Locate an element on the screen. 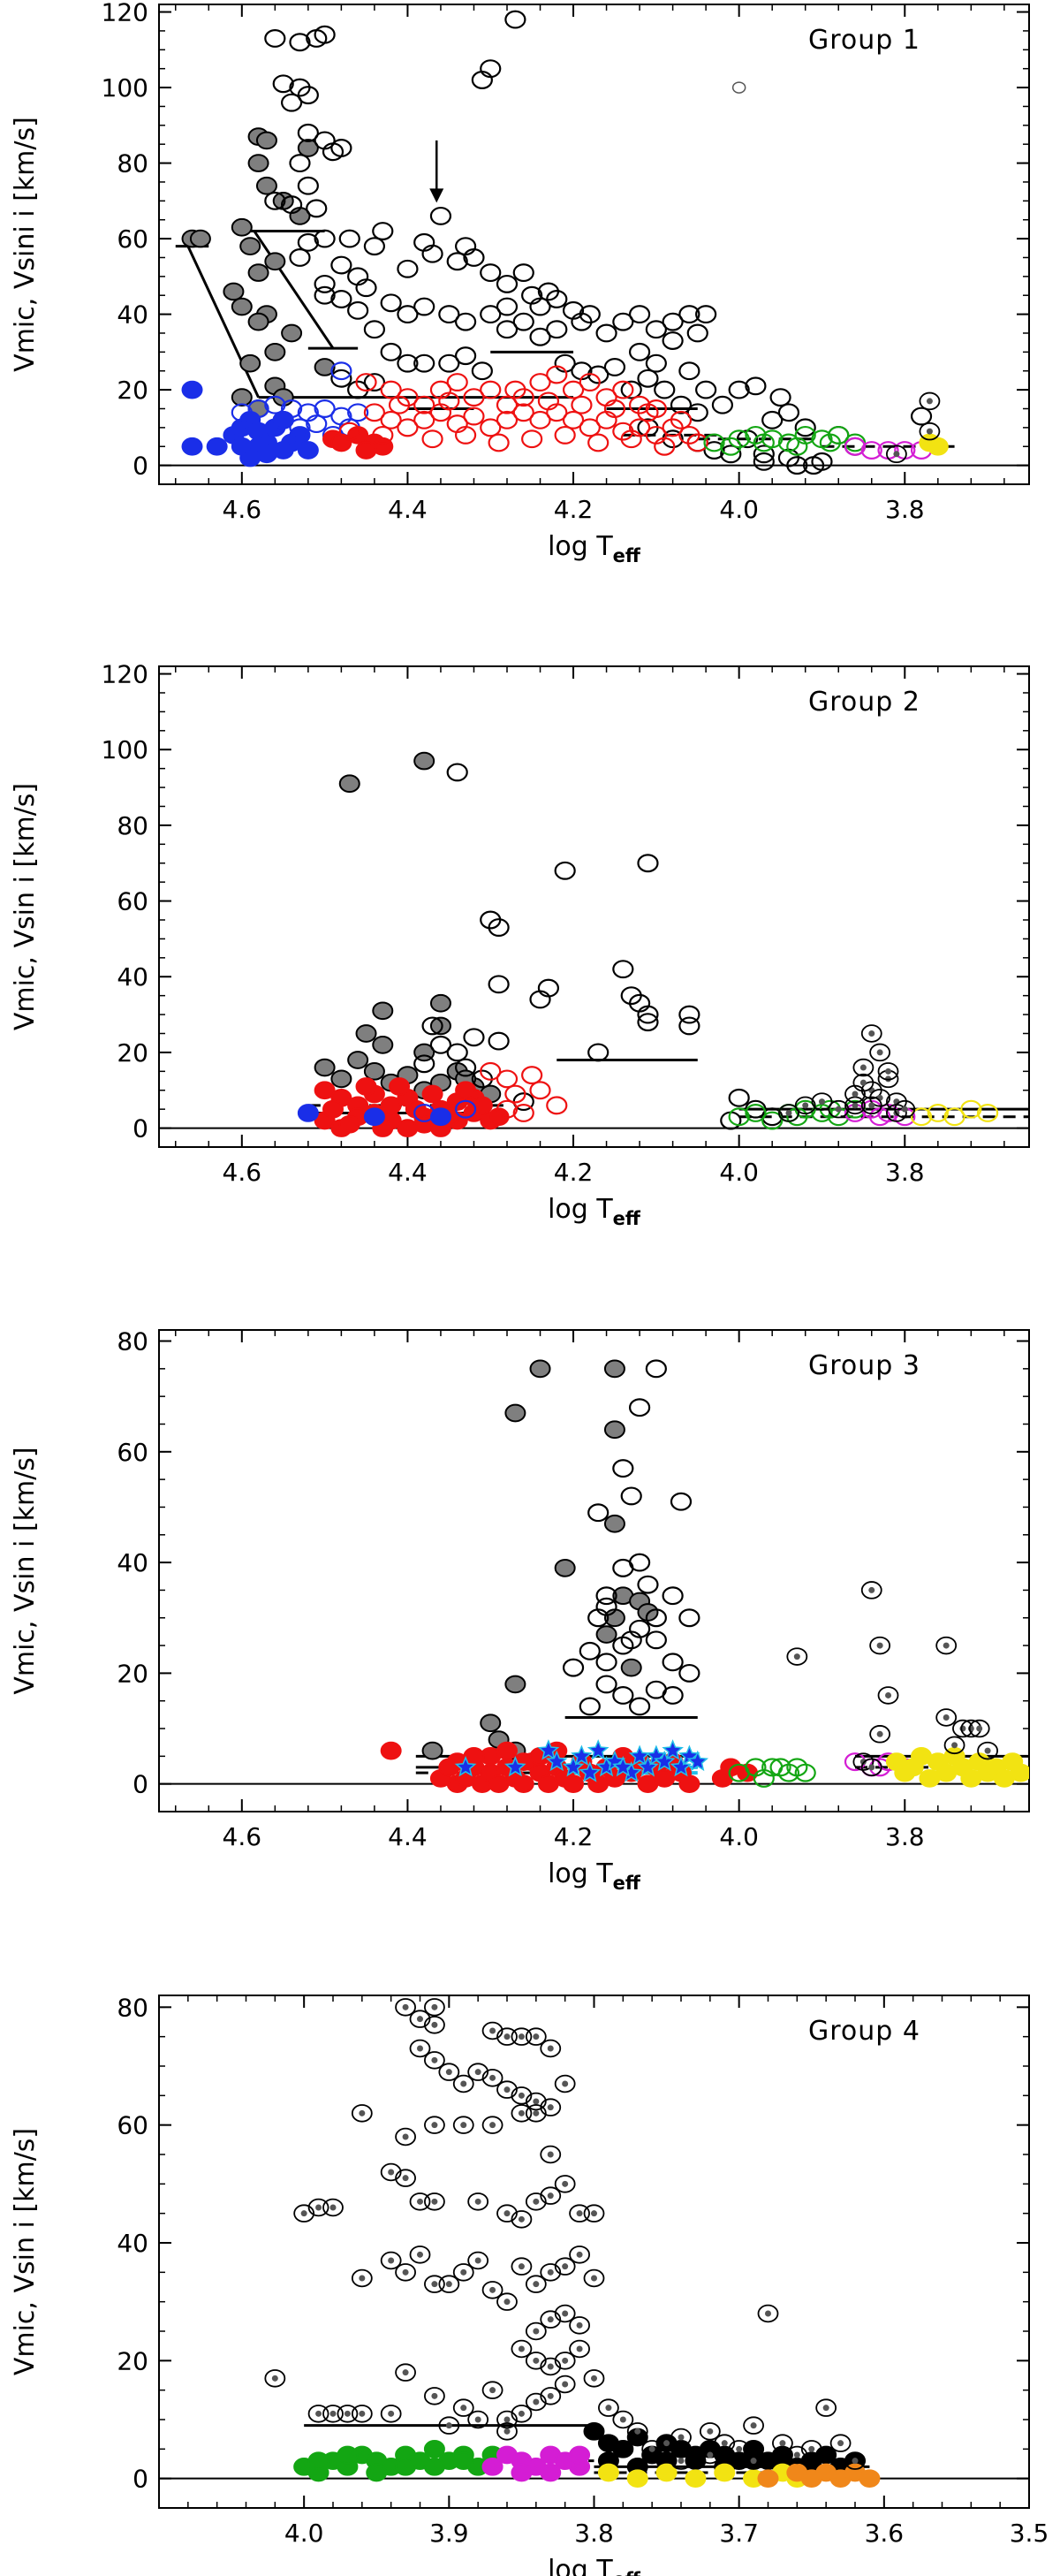 The width and height of the screenshot is (1060, 2576). y-tick-label: 0 is located at coordinates (140, 1784).